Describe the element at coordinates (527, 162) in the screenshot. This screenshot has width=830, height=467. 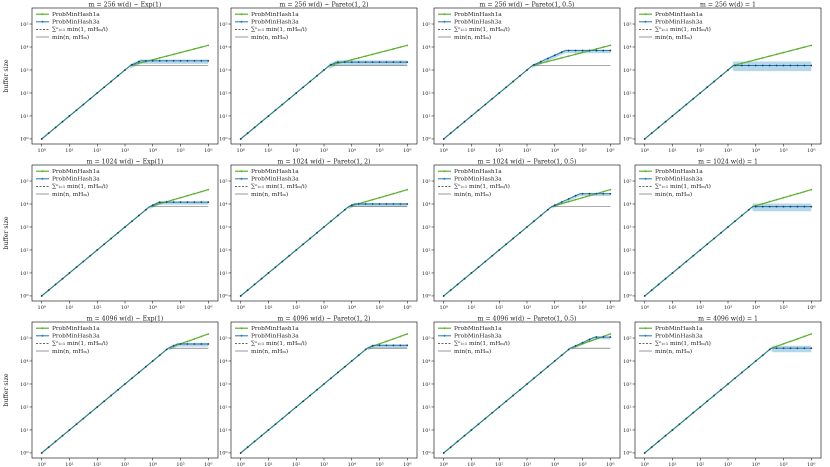
I see `panel-title: m = 1024 w(d) ∼ Pareto(1, 0.5)` at that location.